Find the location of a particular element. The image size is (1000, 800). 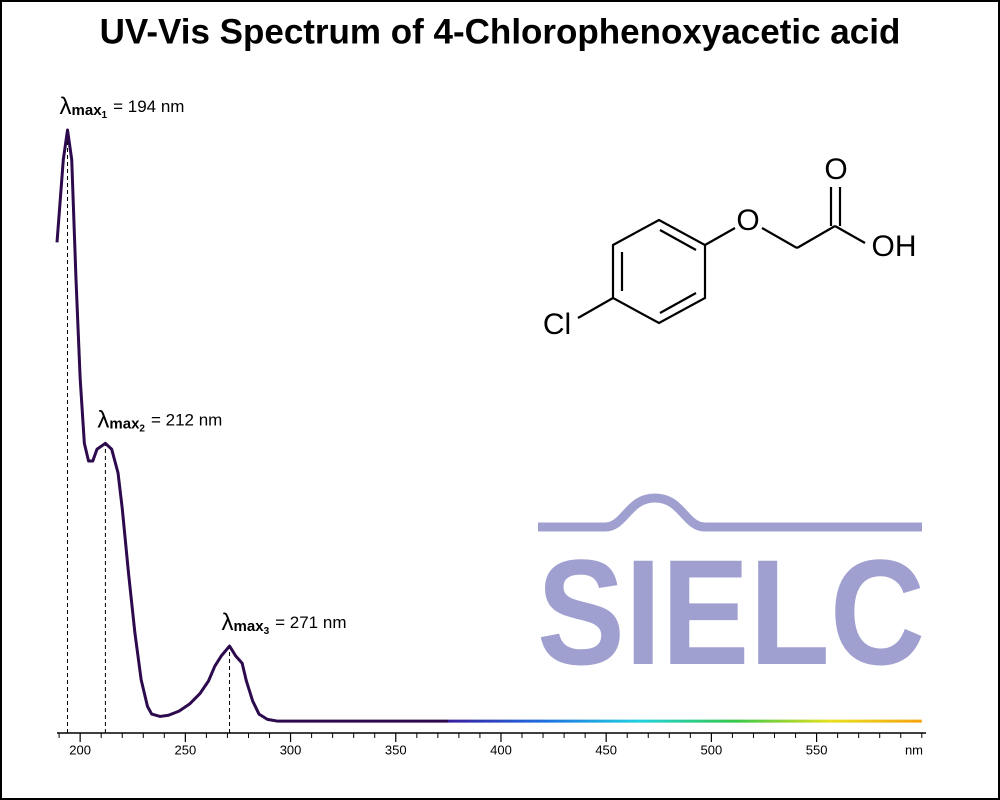

logo-wave is located at coordinates (730, 512).